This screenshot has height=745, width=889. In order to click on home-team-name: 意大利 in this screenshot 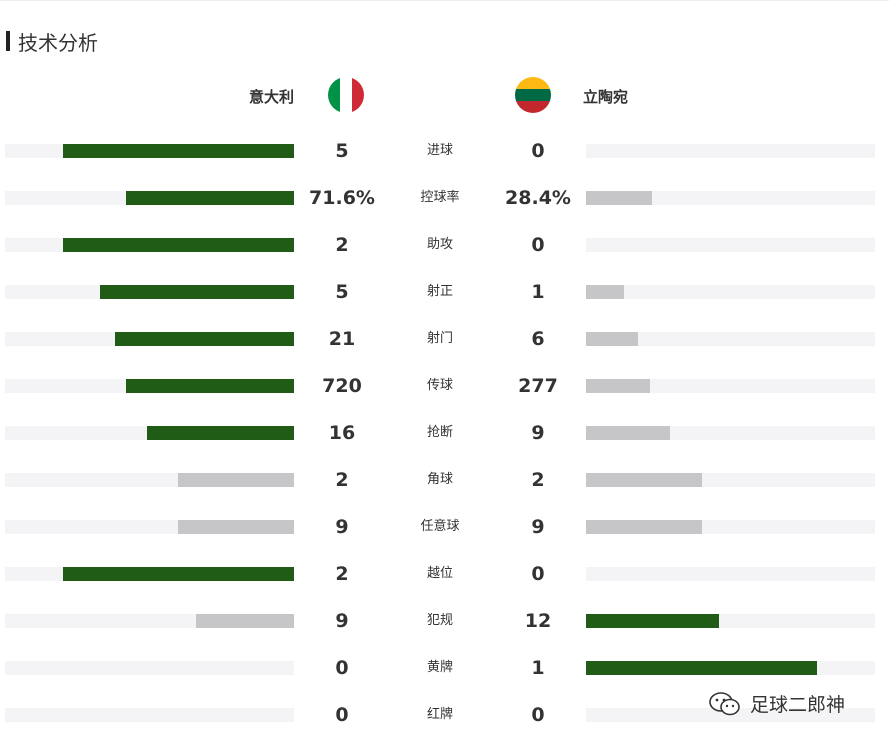, I will do `click(272, 97)`.